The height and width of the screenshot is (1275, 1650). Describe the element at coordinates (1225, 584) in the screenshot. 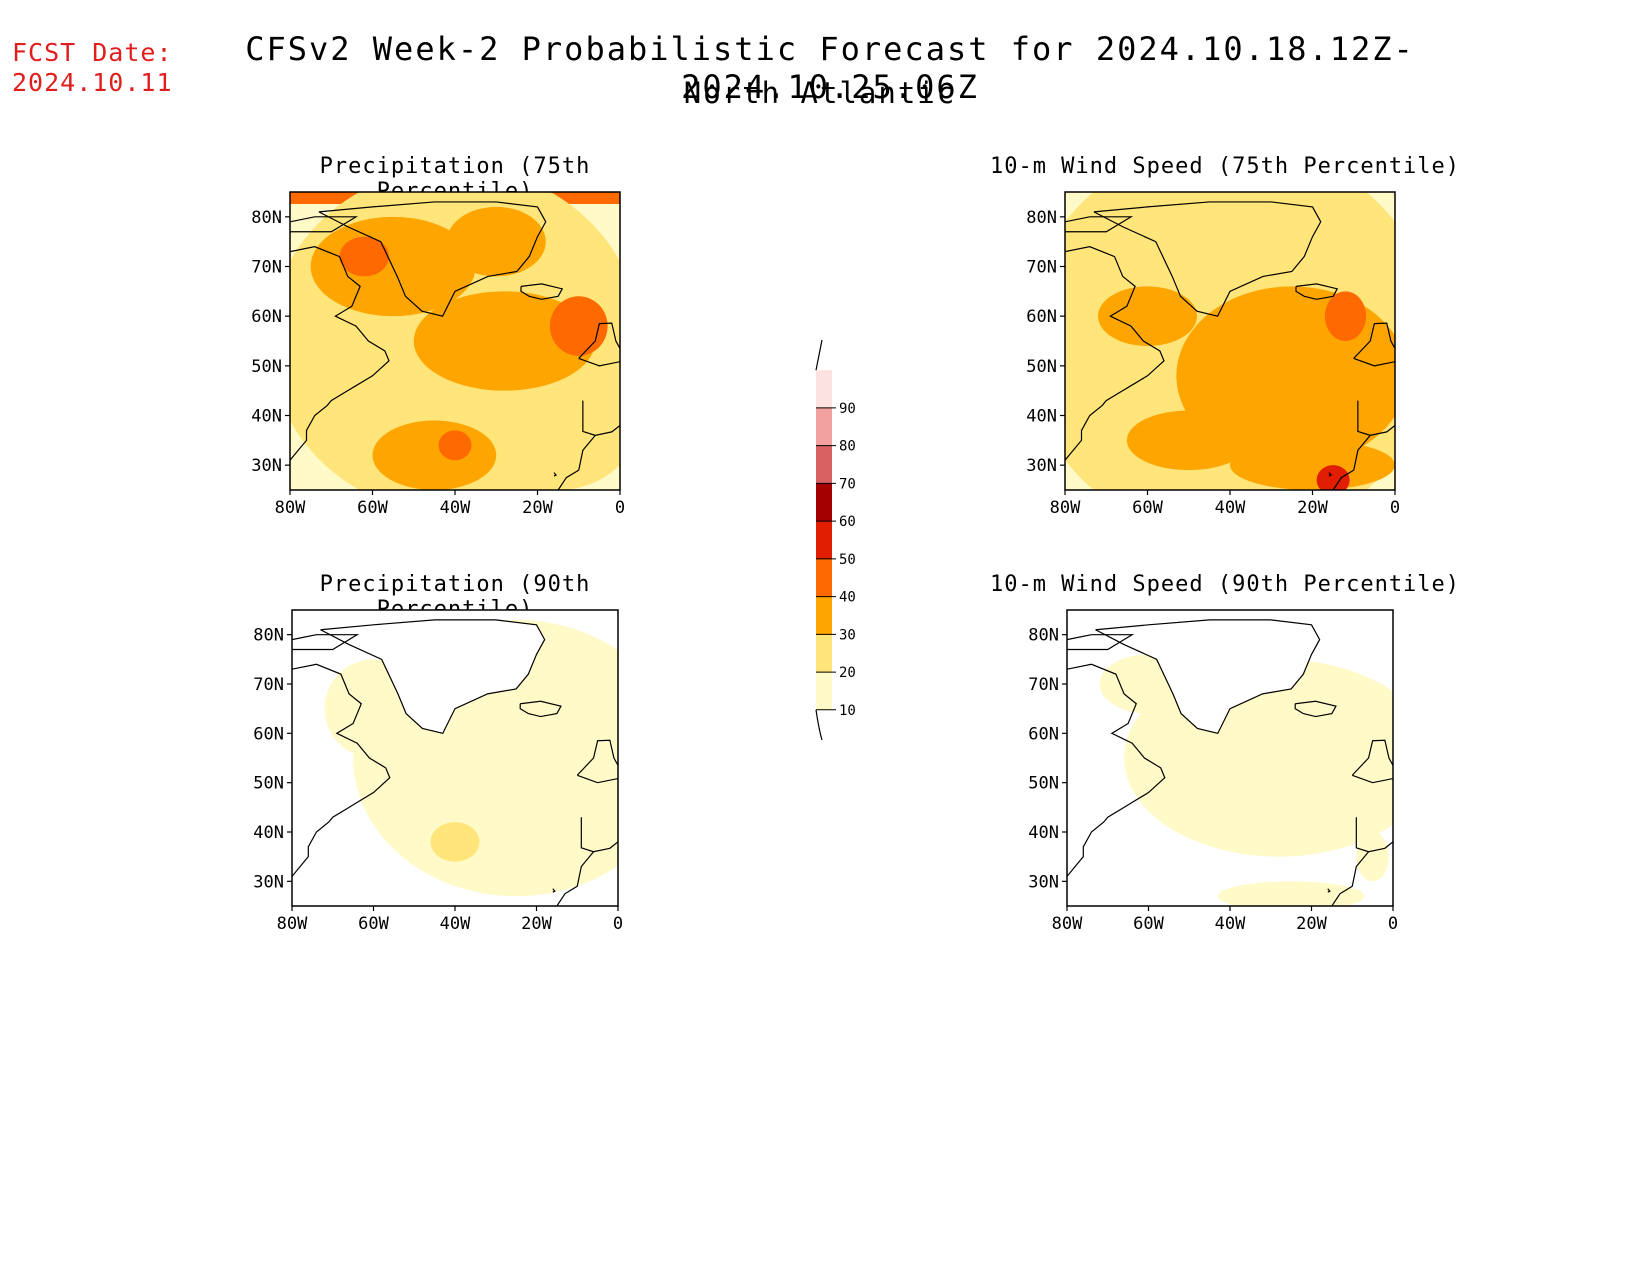

I see `panel-title-wind-90: 10-m Wind Speed (90th Percentile)` at that location.